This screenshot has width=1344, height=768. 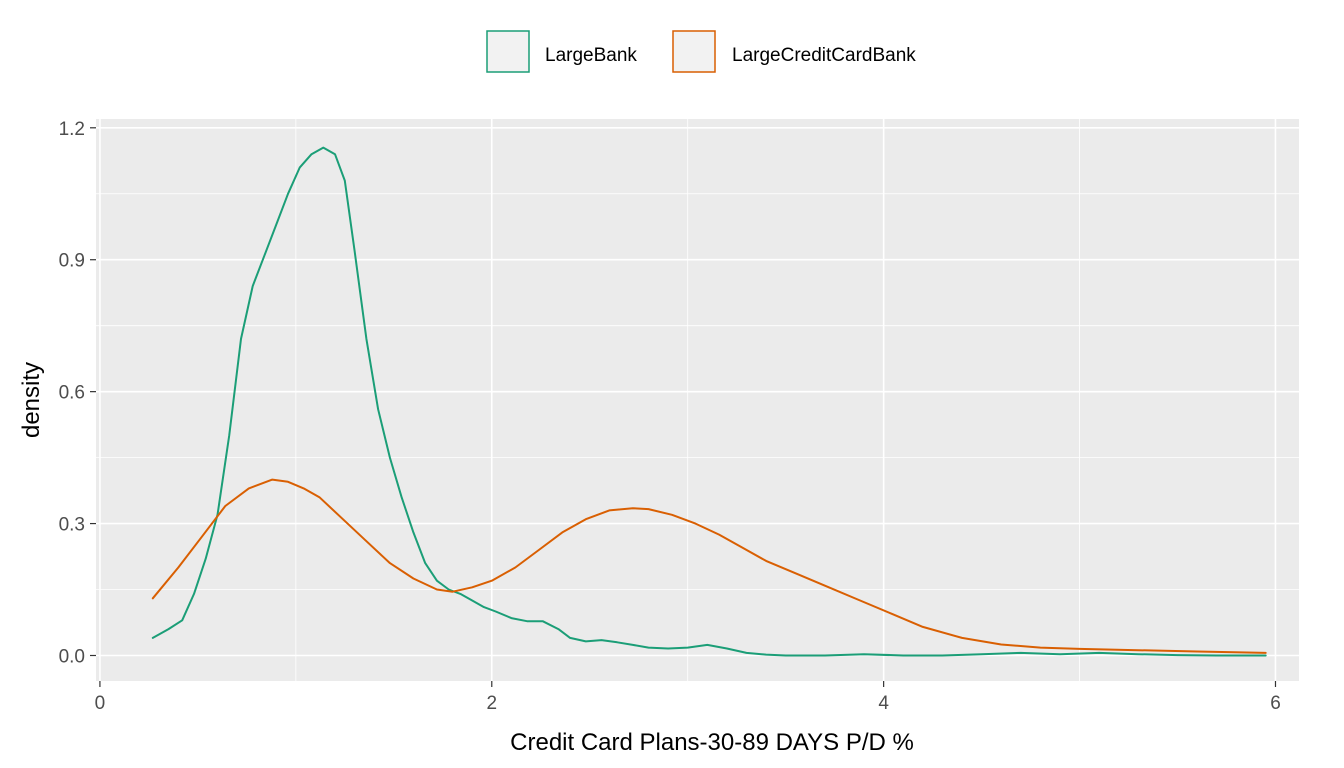 I want to click on y-axis-title: density, so click(x=31, y=400).